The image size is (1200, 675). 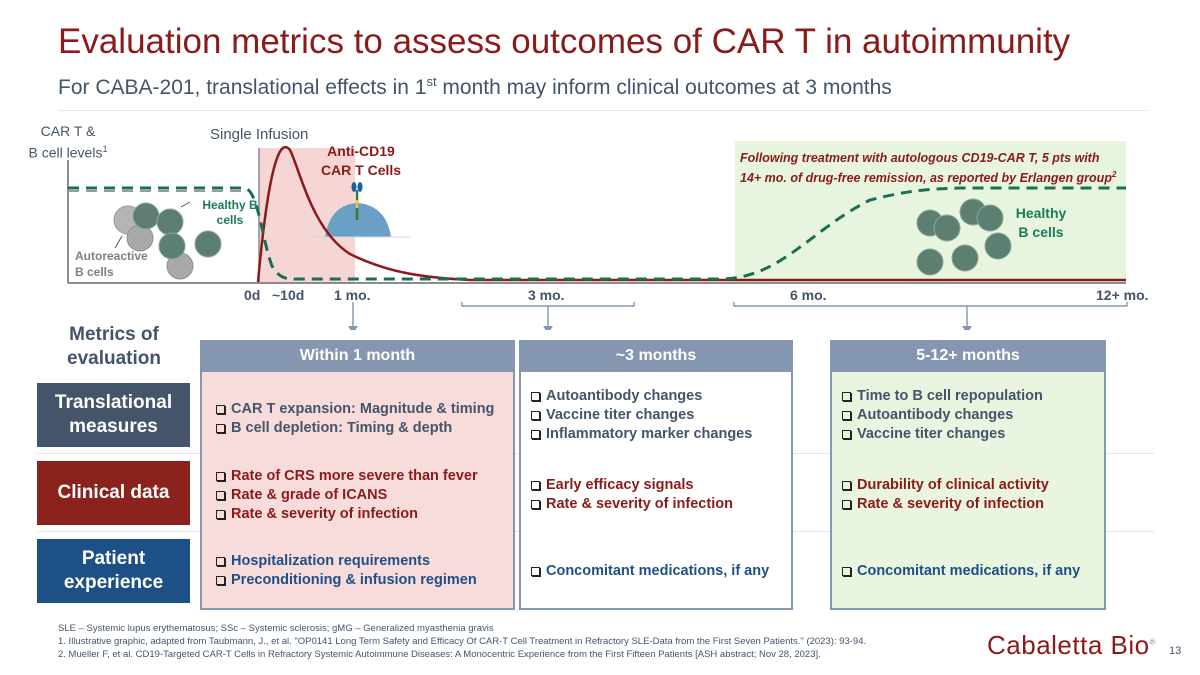 I want to click on autoreactive-b-cells-label: Autoreactive B cells, so click(x=111, y=264).